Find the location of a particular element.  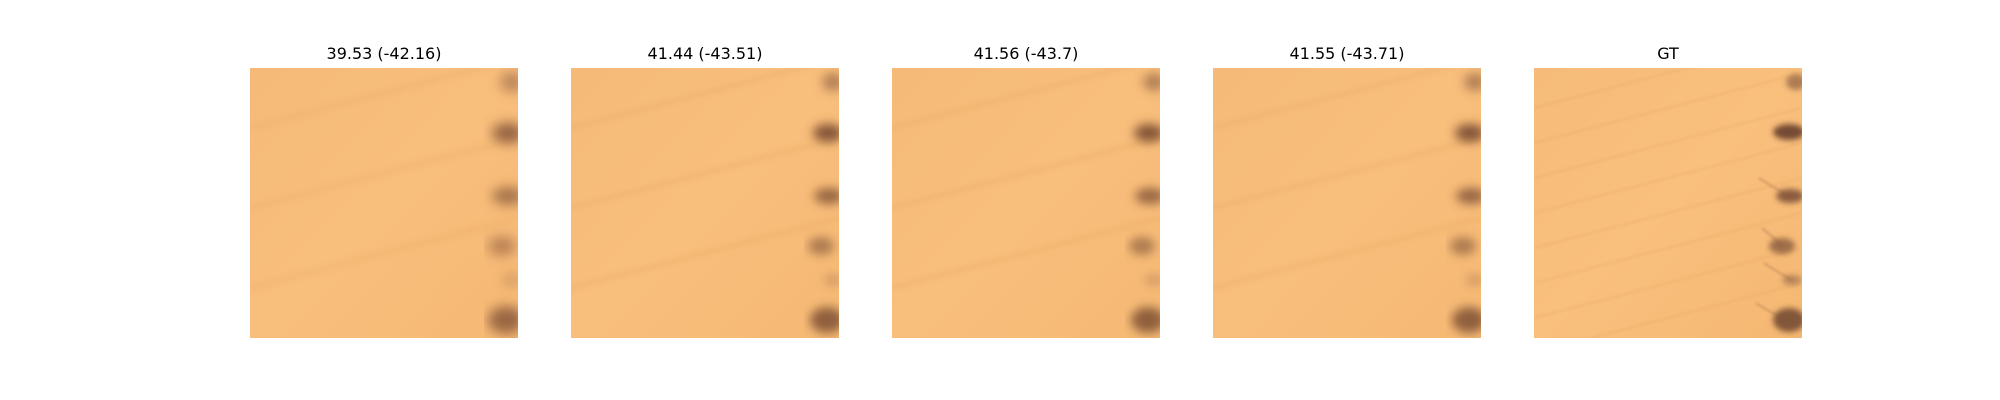

panel-1: 39.53 (-42.16) is located at coordinates (384, 190).